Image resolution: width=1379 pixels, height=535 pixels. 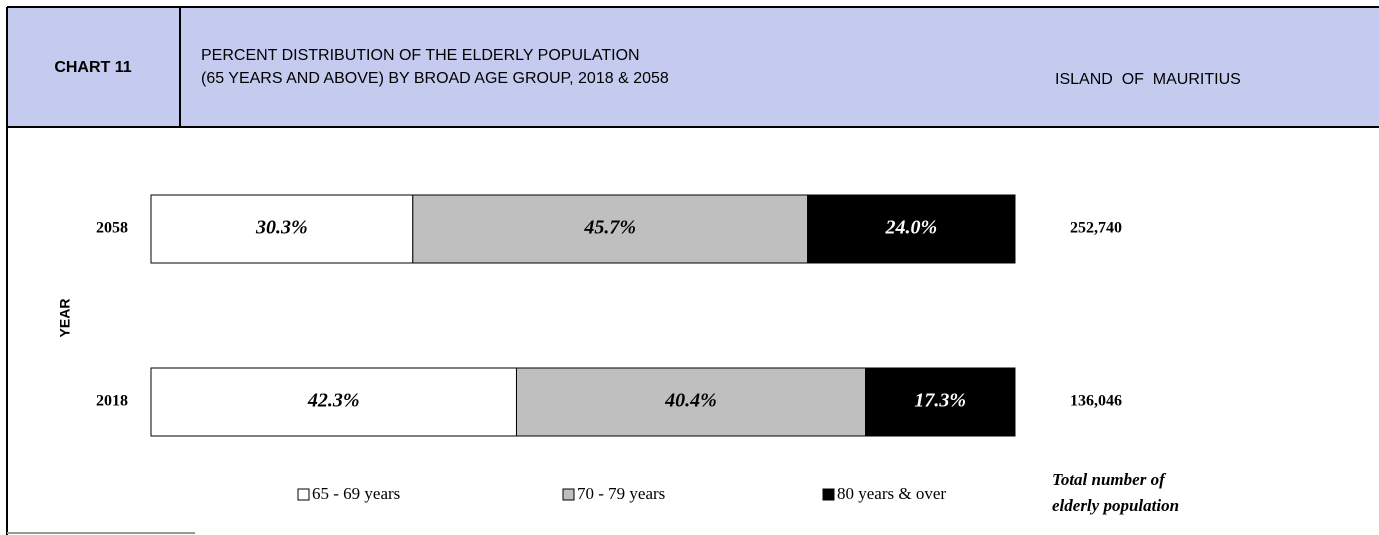 I want to click on legend-label: 70 - 79 years, so click(x=621, y=493).